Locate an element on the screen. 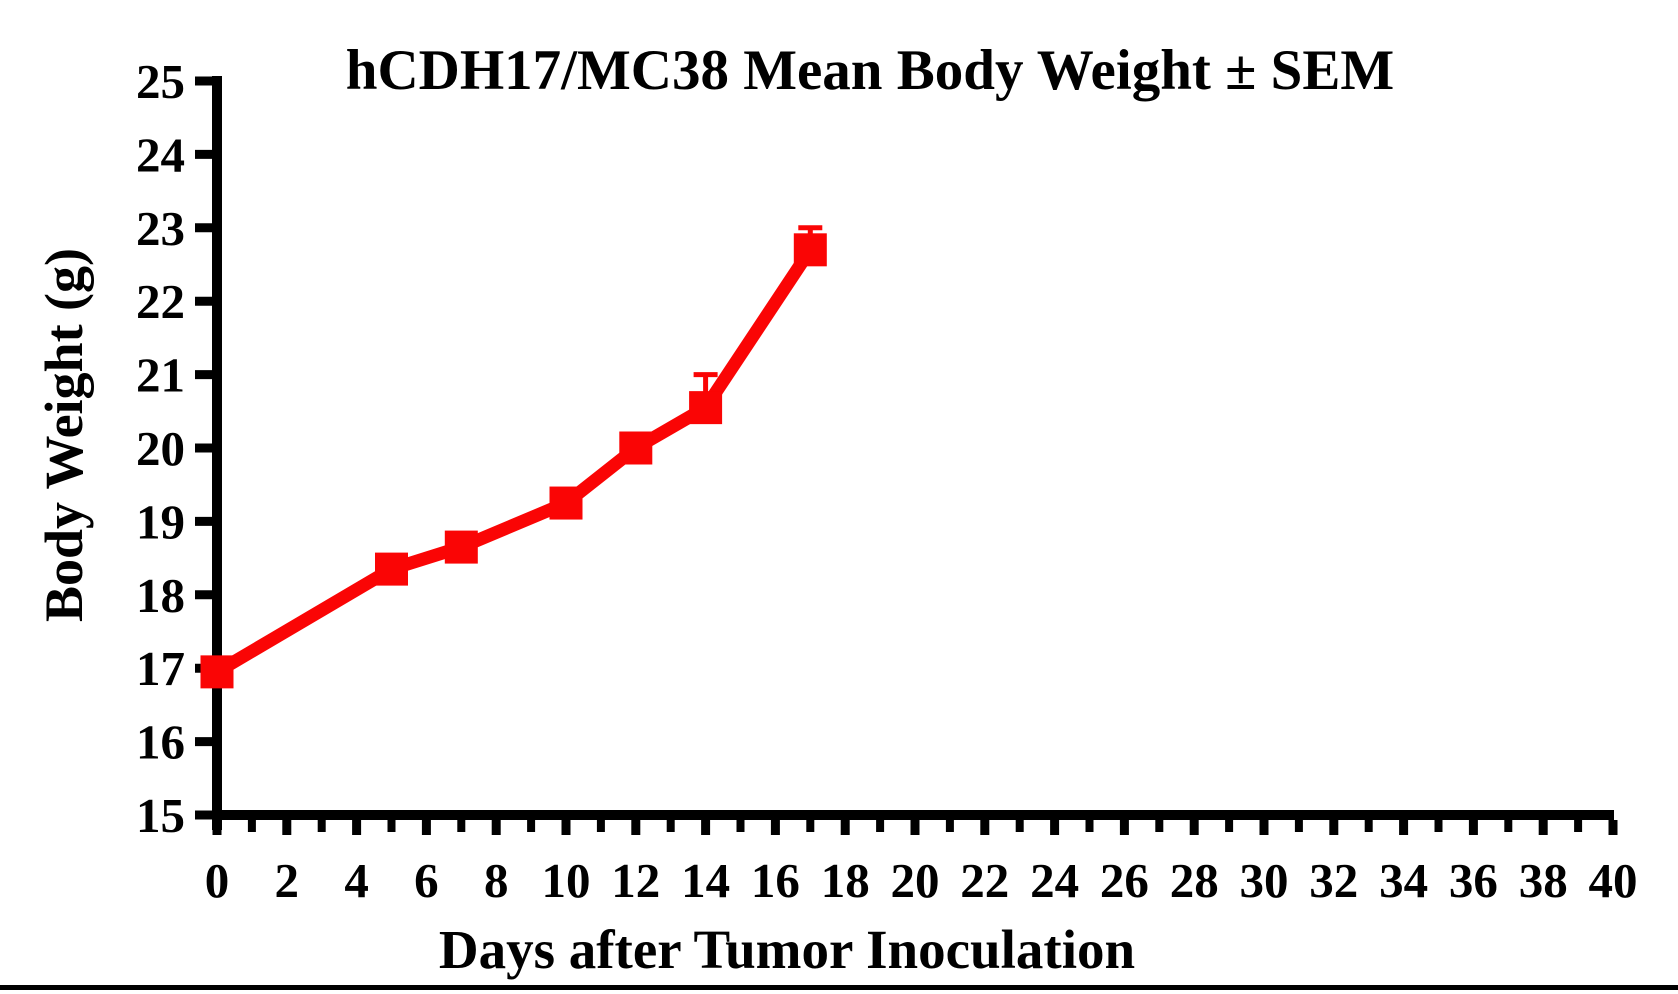 The width and height of the screenshot is (1678, 994). y-tick-label: 24 is located at coordinates (160, 154).